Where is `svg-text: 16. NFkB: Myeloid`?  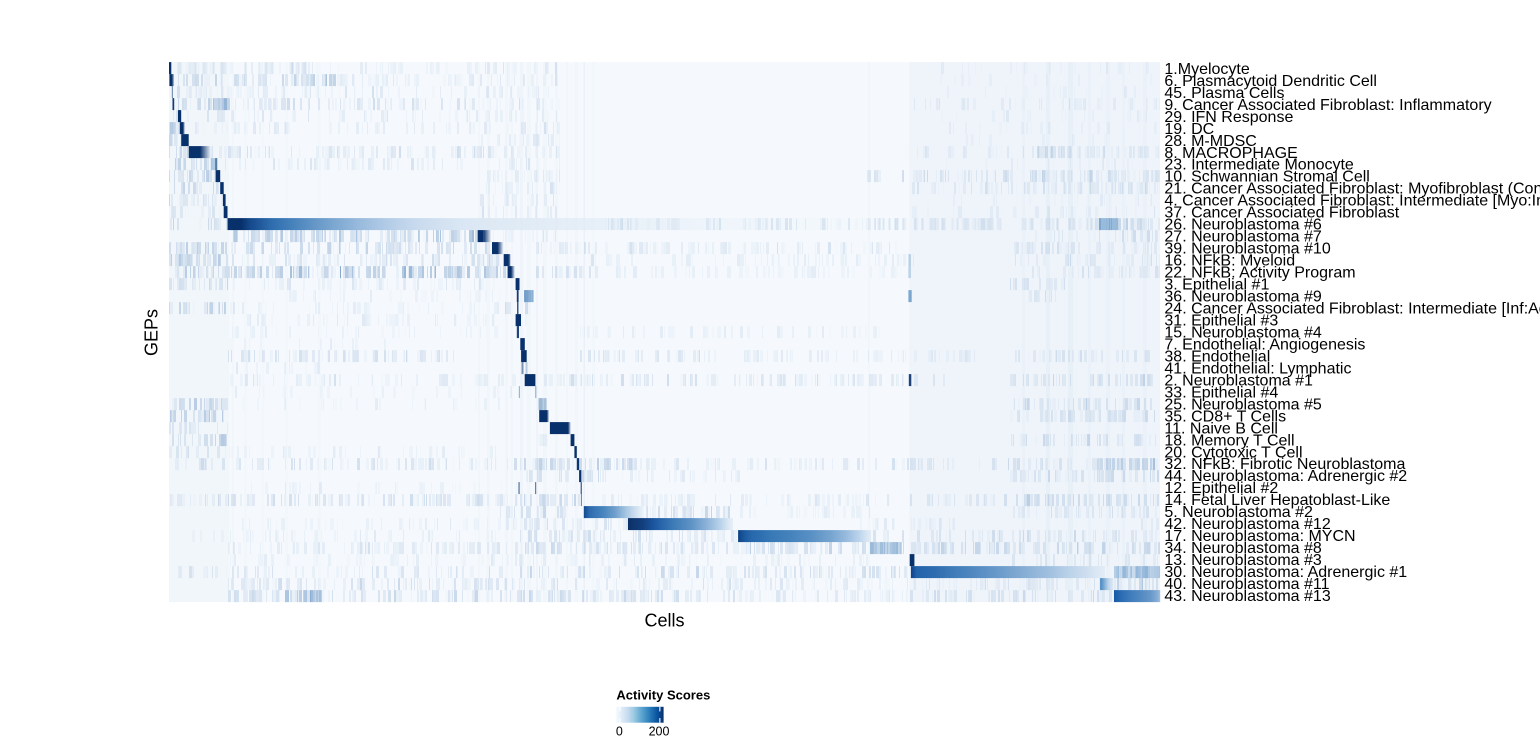 svg-text: 16. NFkB: Myeloid is located at coordinates (1229, 261).